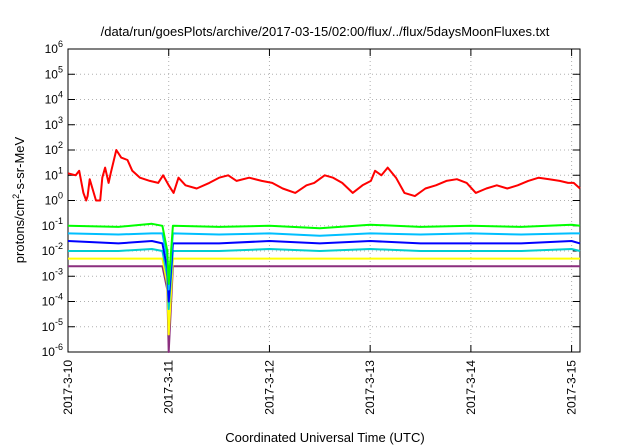  I want to click on x-tick-label: 2017-3-12, so click(269, 387).